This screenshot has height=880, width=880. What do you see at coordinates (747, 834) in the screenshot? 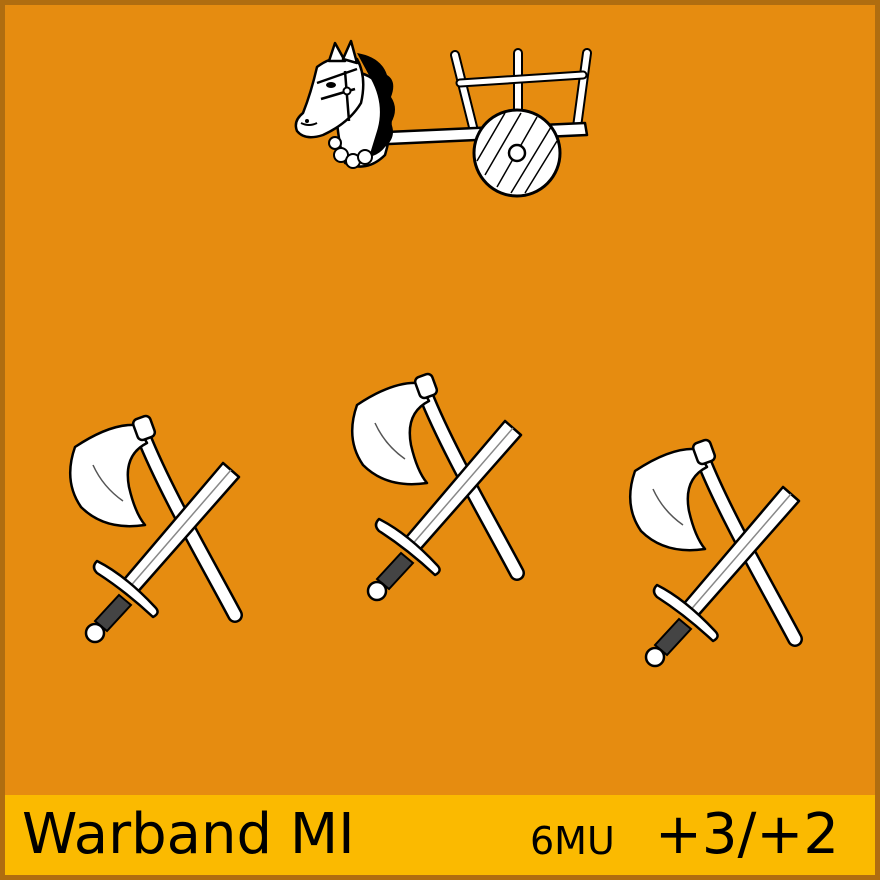
I see `combat-factors: +3/+2` at bounding box center [747, 834].